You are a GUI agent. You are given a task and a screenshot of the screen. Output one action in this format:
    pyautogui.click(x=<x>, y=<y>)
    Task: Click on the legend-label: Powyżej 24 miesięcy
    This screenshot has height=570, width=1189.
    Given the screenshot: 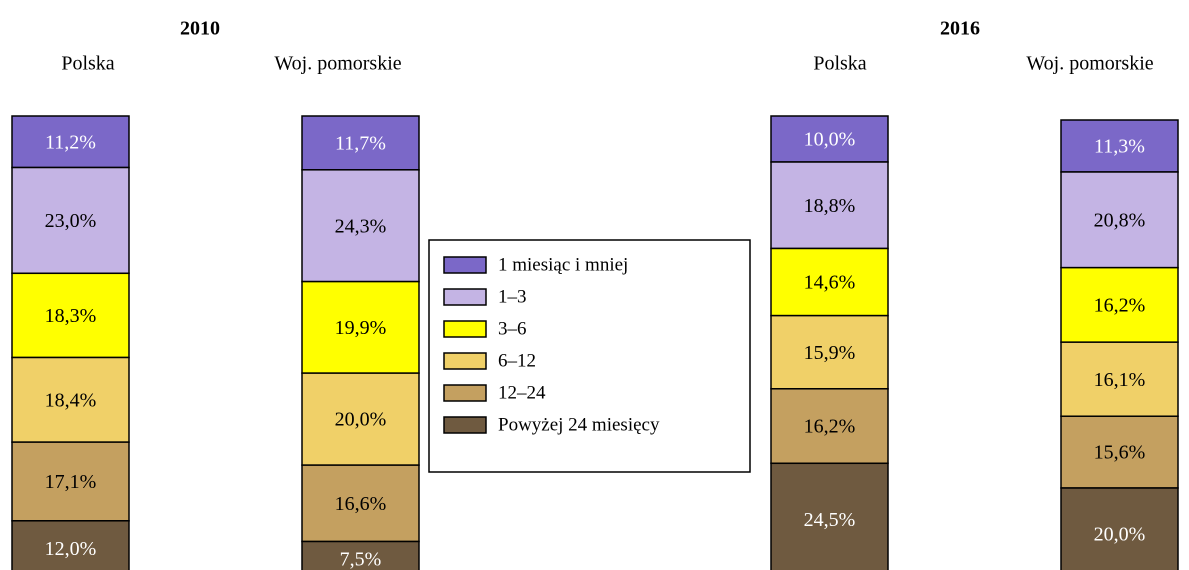 What is the action you would take?
    pyautogui.click(x=579, y=424)
    